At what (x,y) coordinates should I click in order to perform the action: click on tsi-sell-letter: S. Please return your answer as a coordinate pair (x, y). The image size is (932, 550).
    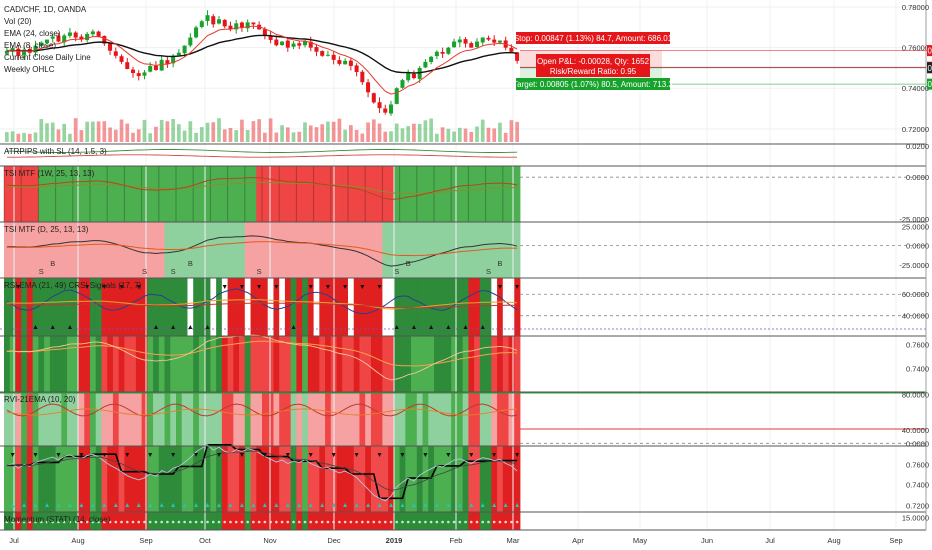
    Looking at the image, I should click on (173, 271).